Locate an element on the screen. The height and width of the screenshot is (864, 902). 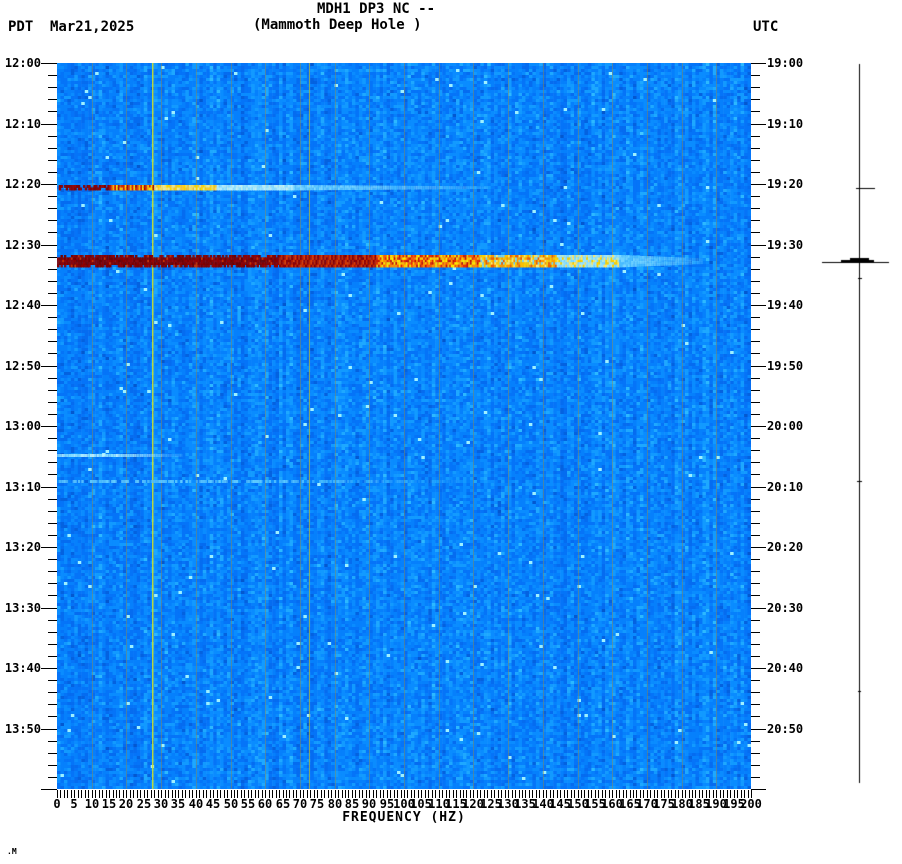
freq-label: 55 is located at coordinates (248, 804).